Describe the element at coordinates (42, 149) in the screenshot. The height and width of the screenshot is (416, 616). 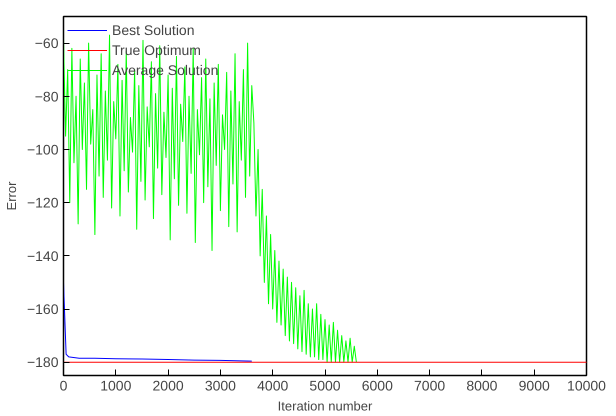
I see `y-tick-label: −100` at that location.